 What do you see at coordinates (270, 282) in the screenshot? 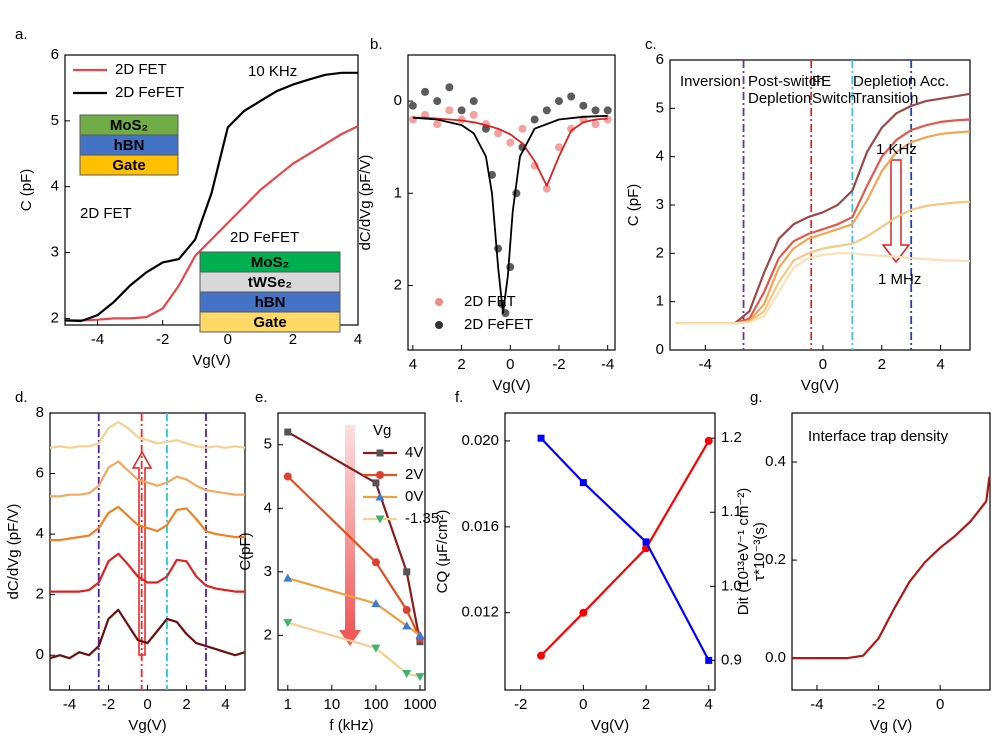
I see `layer-label: tWSe₂` at bounding box center [270, 282].